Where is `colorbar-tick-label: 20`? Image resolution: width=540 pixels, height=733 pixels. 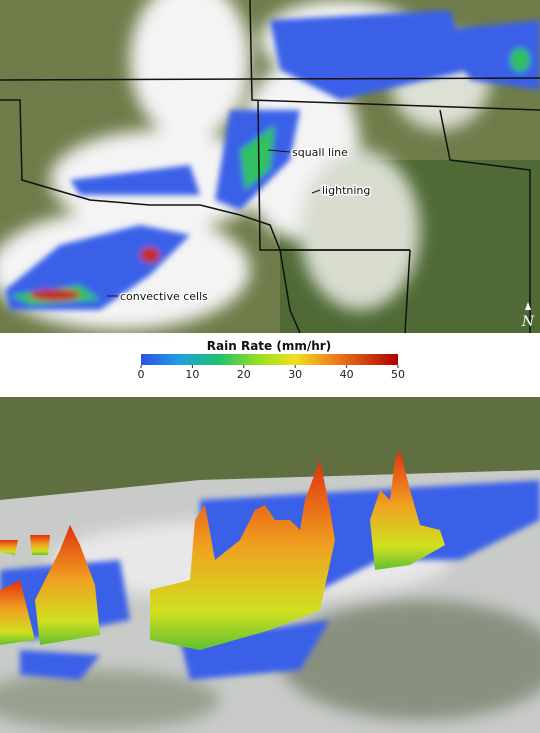 colorbar-tick-label: 20 is located at coordinates (244, 374).